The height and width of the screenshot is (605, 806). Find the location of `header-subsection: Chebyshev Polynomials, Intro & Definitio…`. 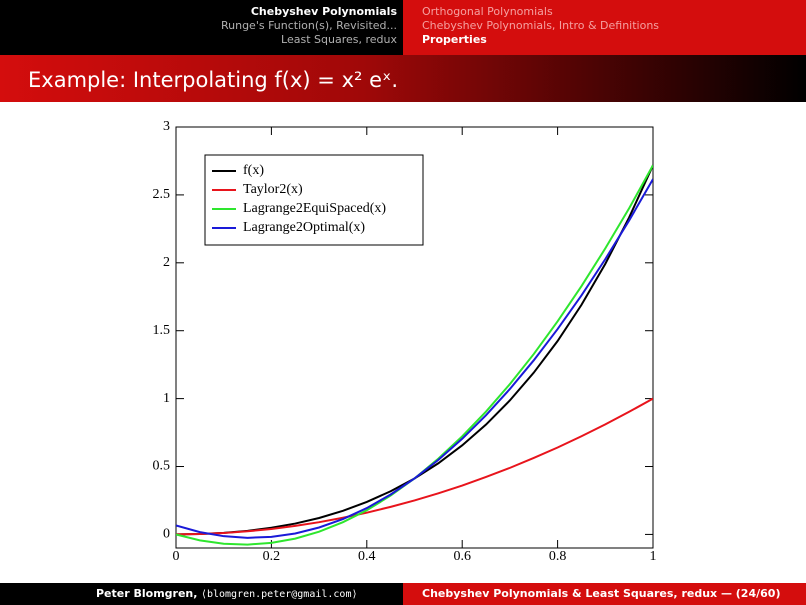

header-subsection: Chebyshev Polynomials, Intro & Definitio… is located at coordinates (540, 25).